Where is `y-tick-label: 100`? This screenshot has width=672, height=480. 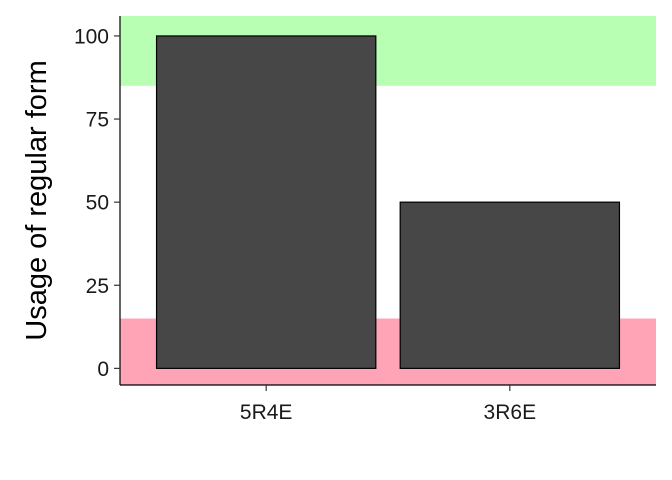 y-tick-label: 100 is located at coordinates (91, 36).